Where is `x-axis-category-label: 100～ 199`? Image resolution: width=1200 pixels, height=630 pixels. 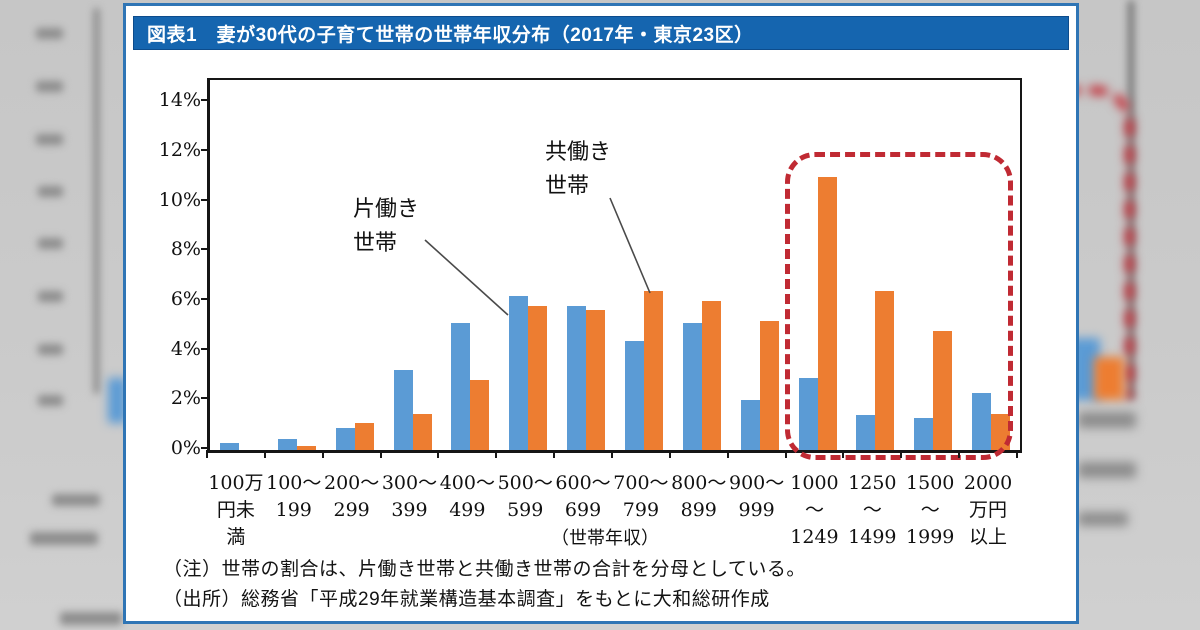
x-axis-category-label: 100～ 199 is located at coordinates (294, 497).